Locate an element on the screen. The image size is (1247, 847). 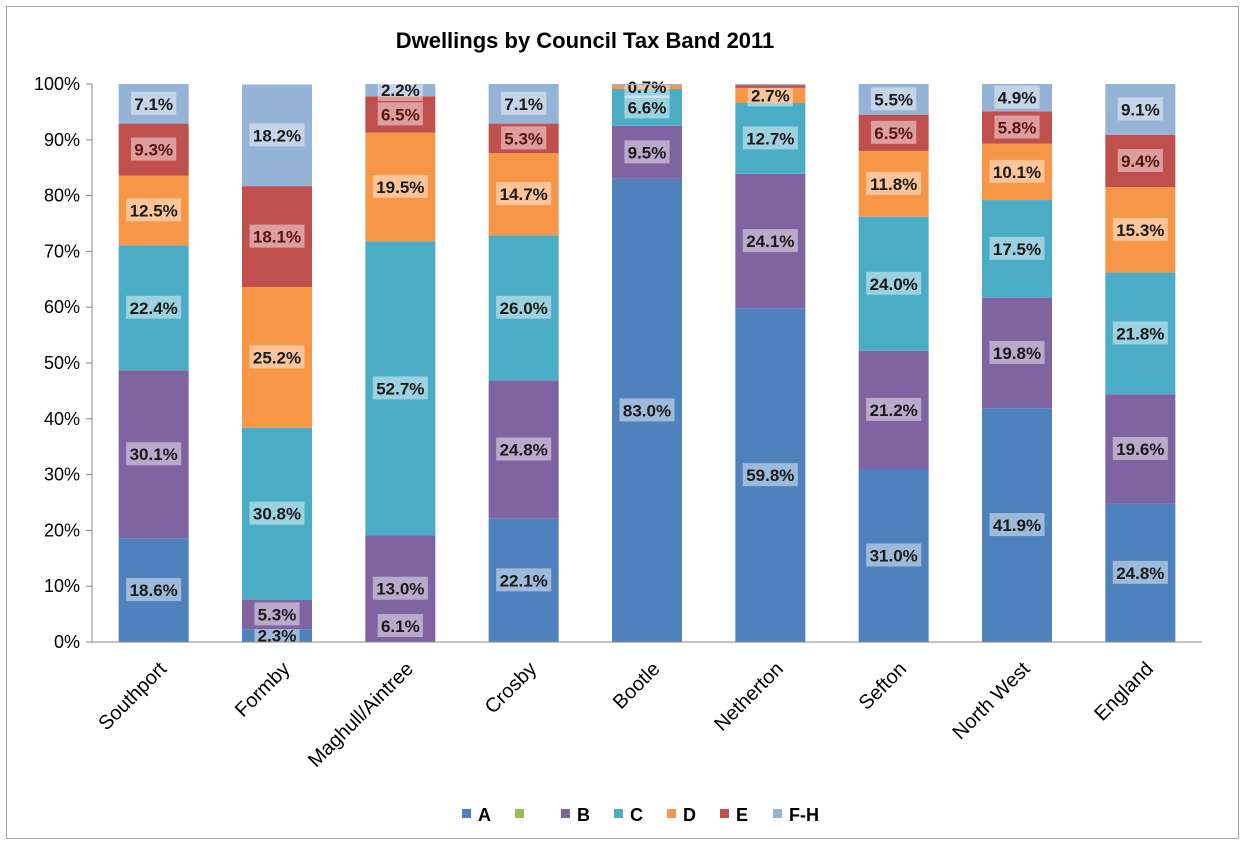
y-axis: 0% 10% 20% 30% 40% 50% 60% 70% 80% 90% 100% is located at coordinates (63, 363).